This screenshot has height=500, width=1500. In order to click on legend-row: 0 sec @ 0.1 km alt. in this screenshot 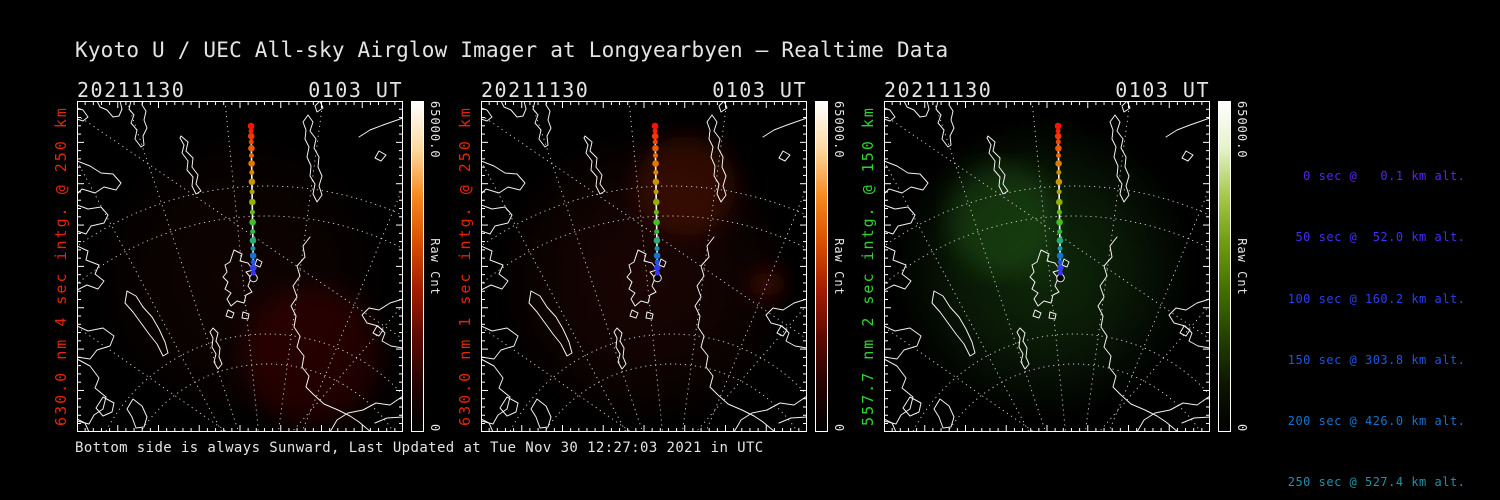, I will do `click(1372, 176)`.